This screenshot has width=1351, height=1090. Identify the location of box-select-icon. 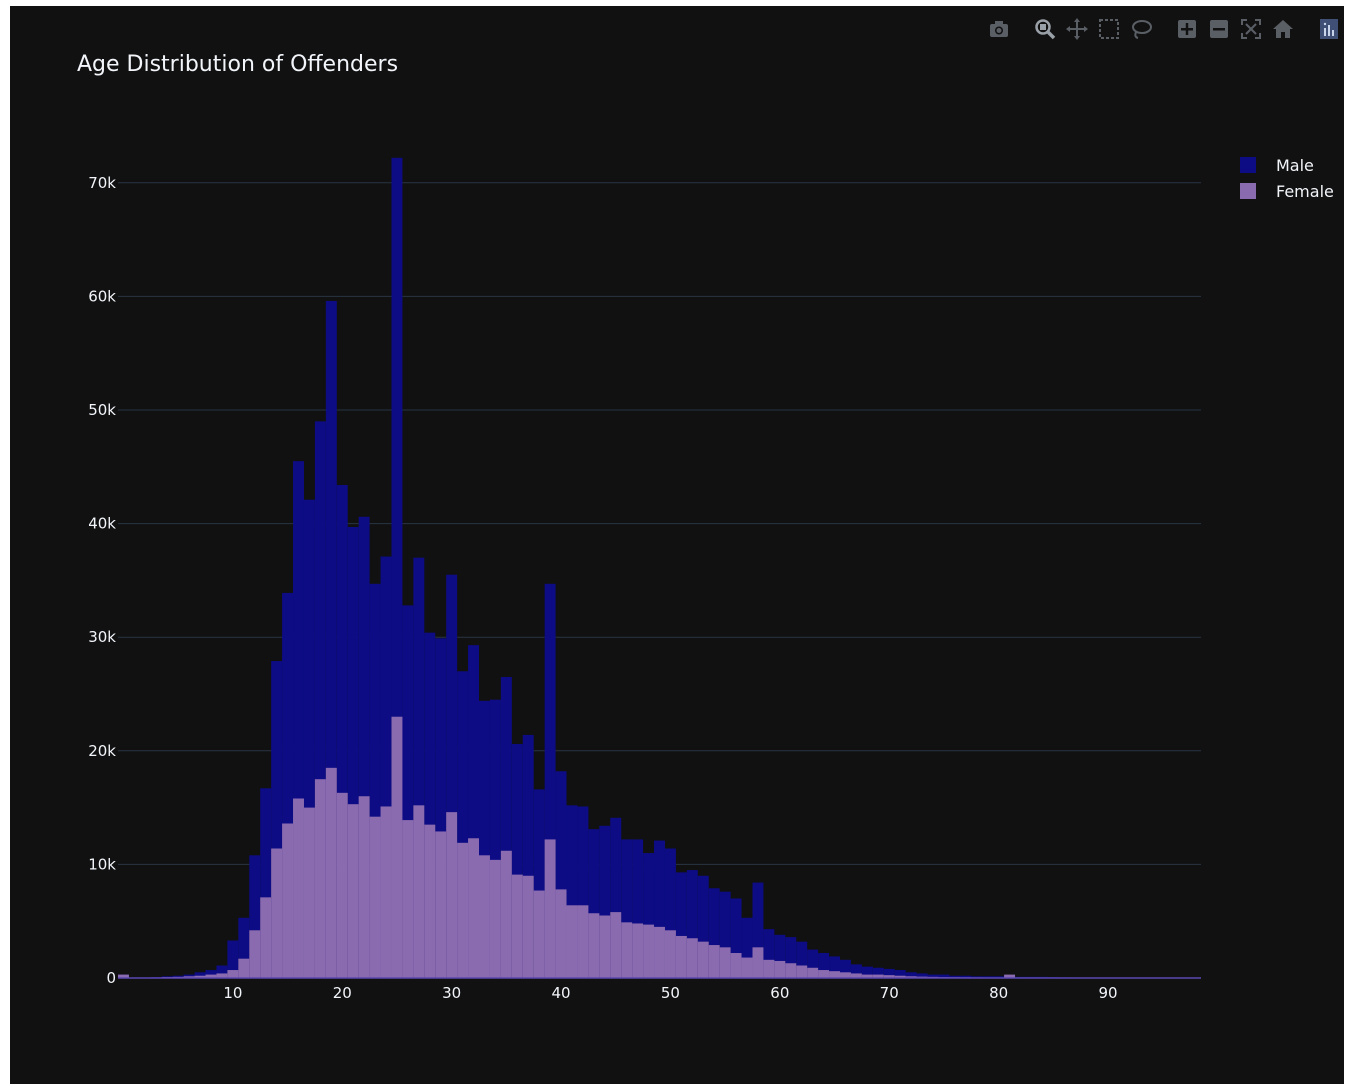
(1109, 29).